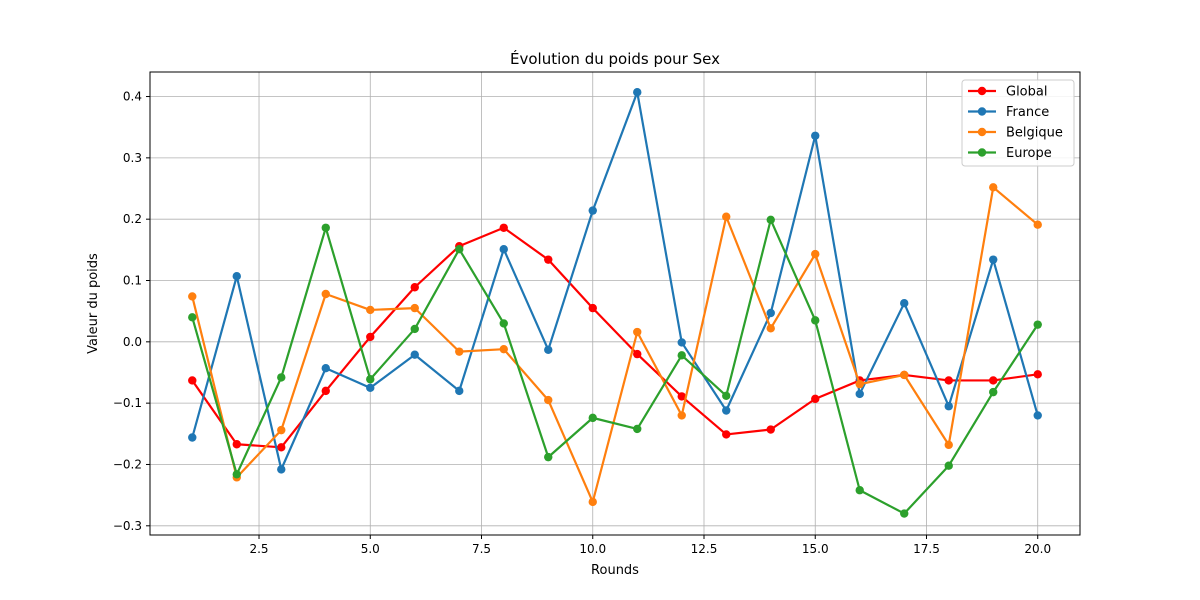 The height and width of the screenshot is (600, 1200). What do you see at coordinates (615, 58) in the screenshot?
I see `chart-title: Évolution du poids pour Sex` at bounding box center [615, 58].